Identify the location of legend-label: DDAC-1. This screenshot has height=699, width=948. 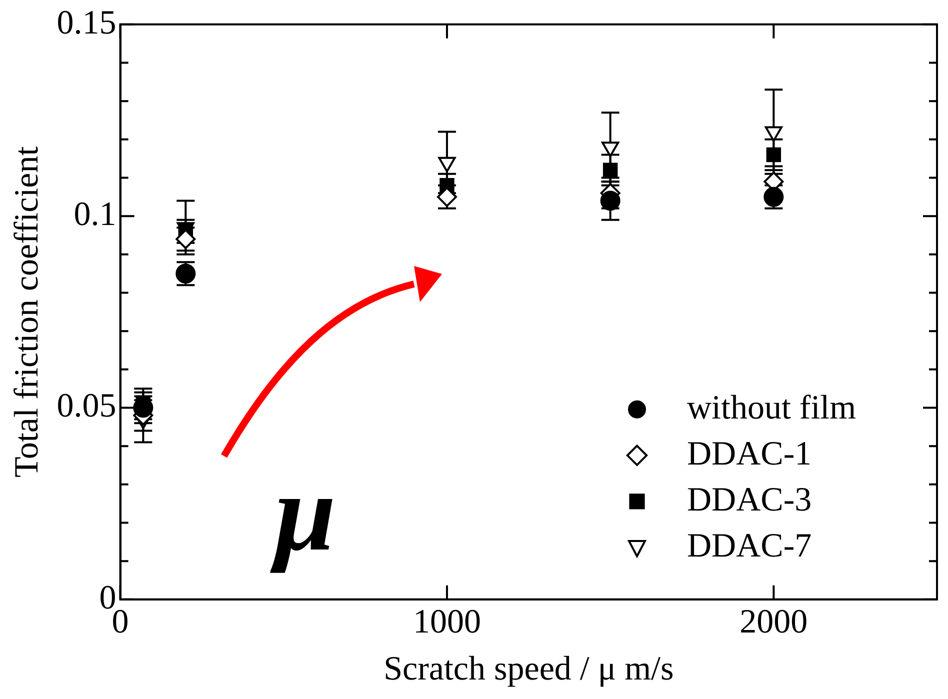
(749, 453).